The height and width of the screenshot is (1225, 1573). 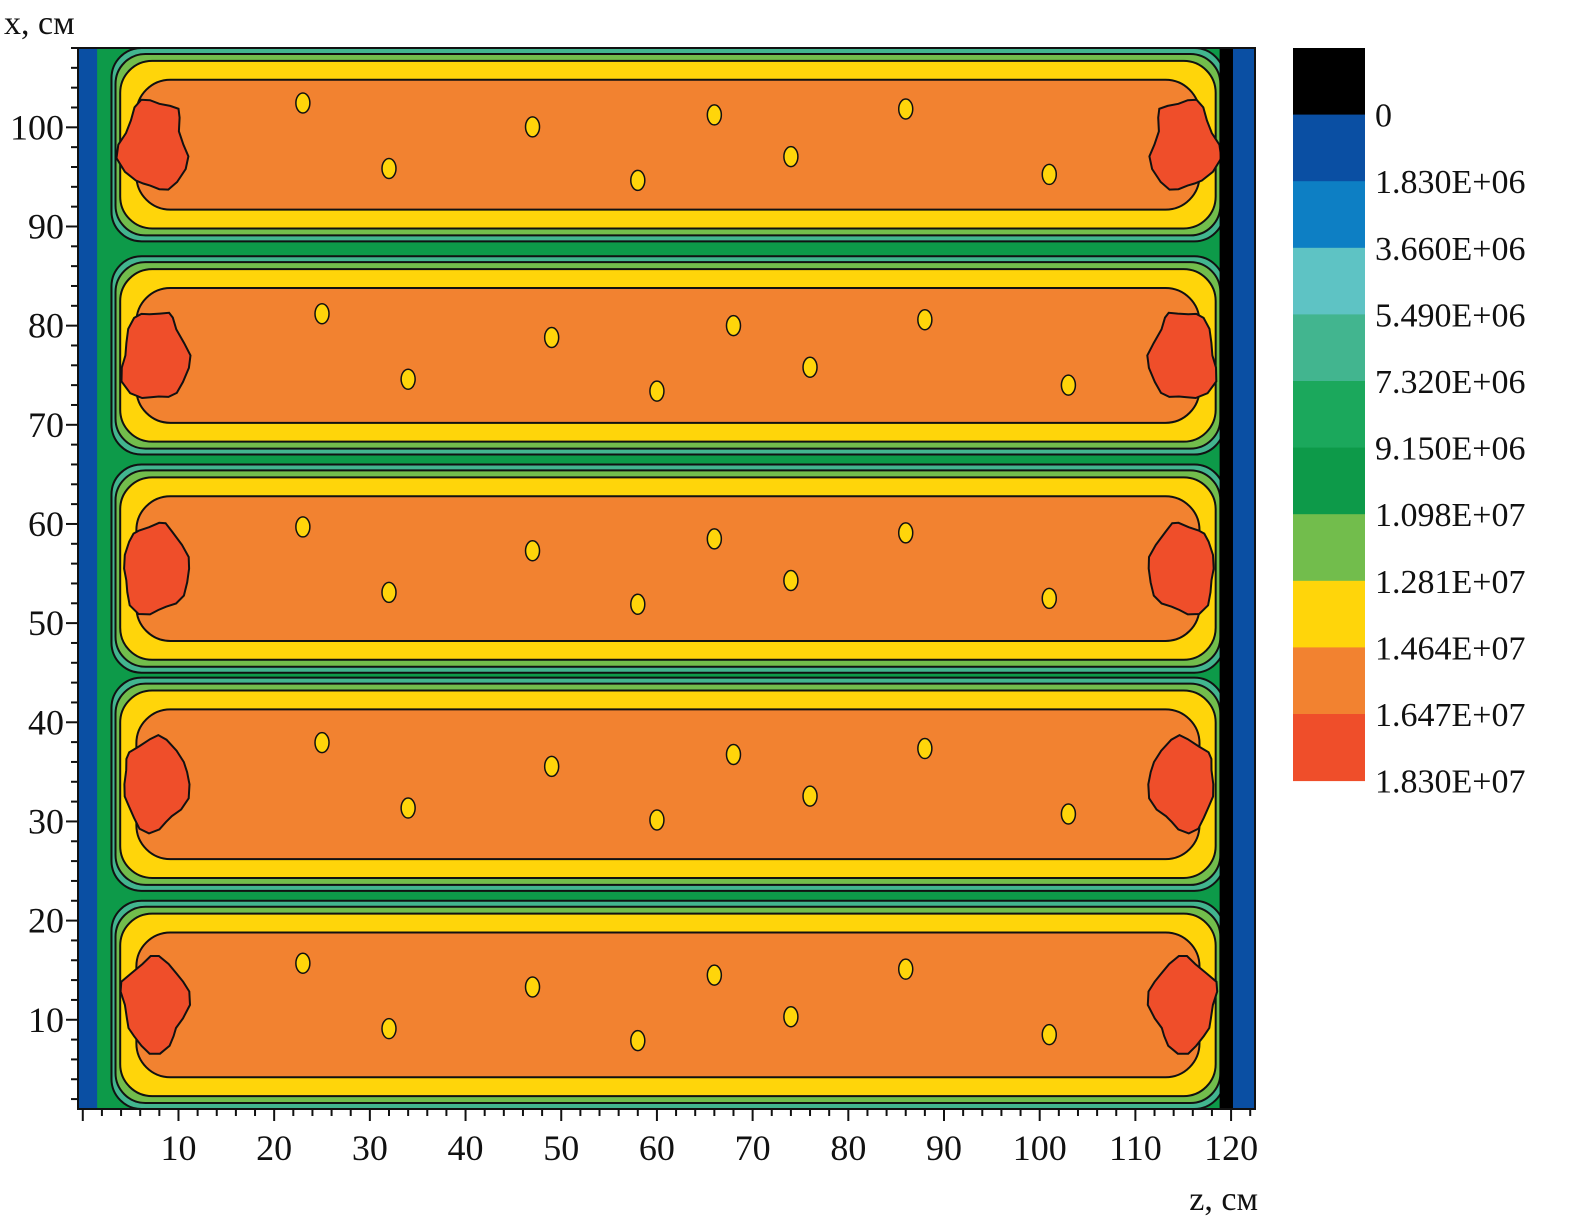 I want to click on y-axis: 10 20 30 40 50 60 70 80 90 100, so click(x=44, y=574).